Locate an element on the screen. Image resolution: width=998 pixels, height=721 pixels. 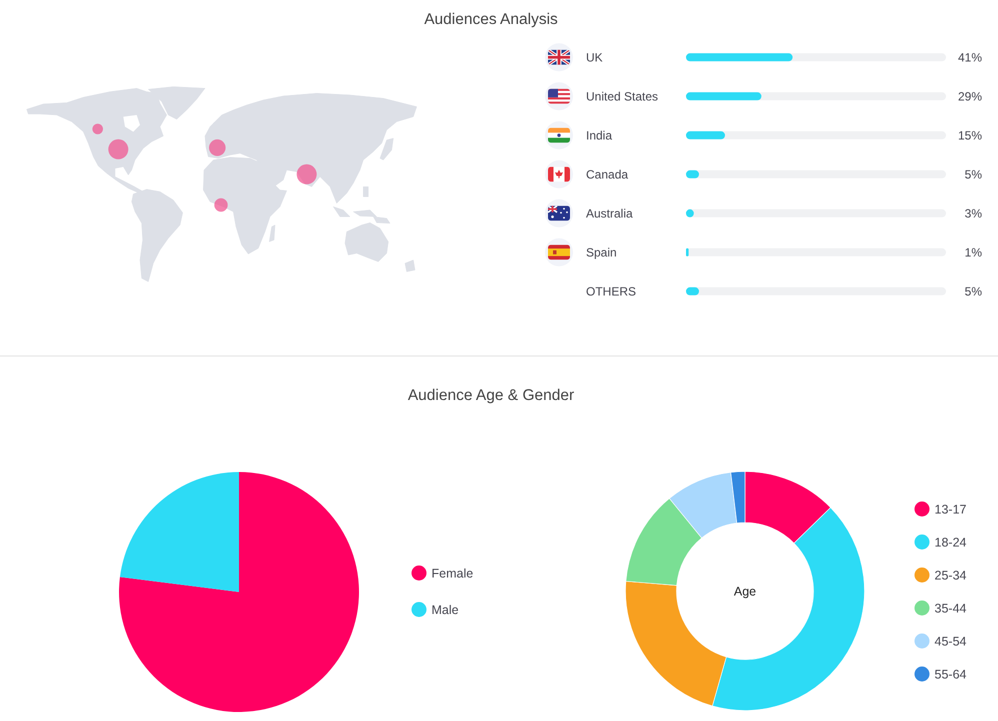
y-tick-label: Australia is located at coordinates (610, 213).